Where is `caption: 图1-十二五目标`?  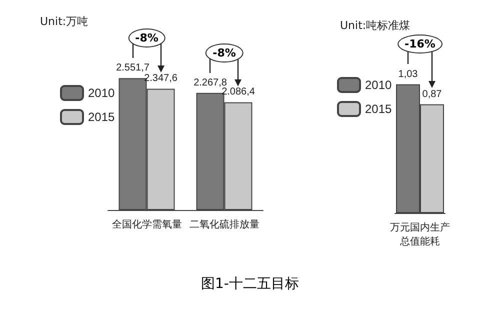 caption: 图1-十二五目标 is located at coordinates (250, 284).